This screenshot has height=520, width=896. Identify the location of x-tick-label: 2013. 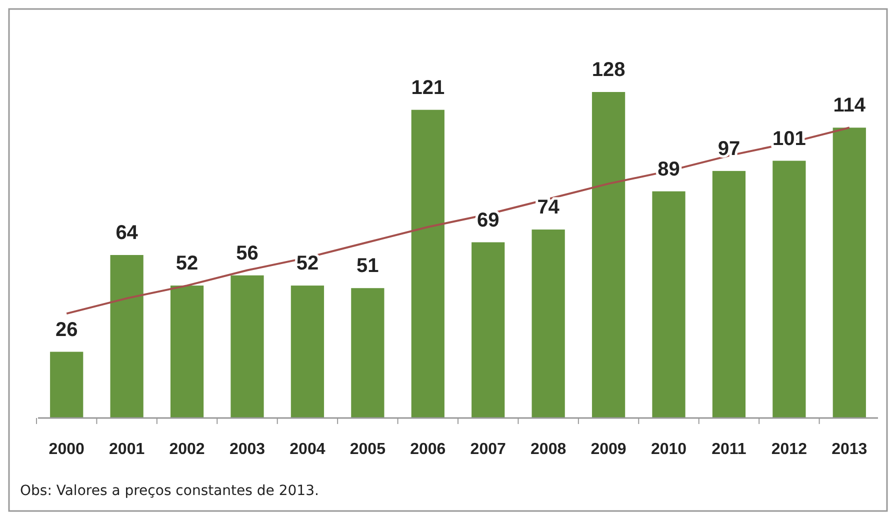
(850, 449).